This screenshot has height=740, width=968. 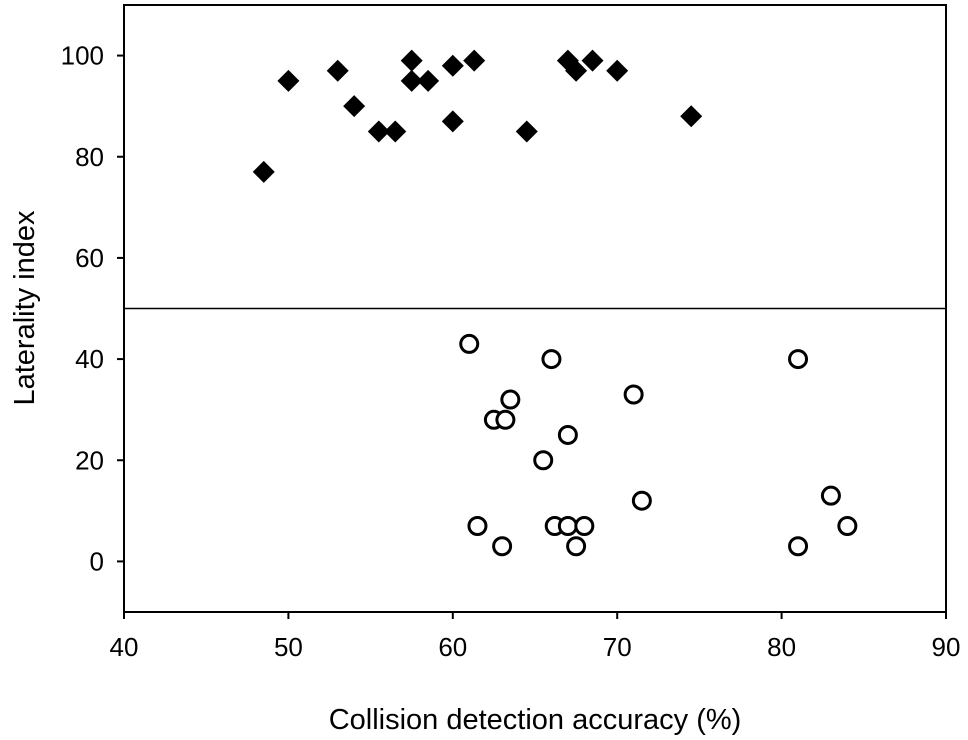 I want to click on y-tick-label: 40, so click(x=89, y=359).